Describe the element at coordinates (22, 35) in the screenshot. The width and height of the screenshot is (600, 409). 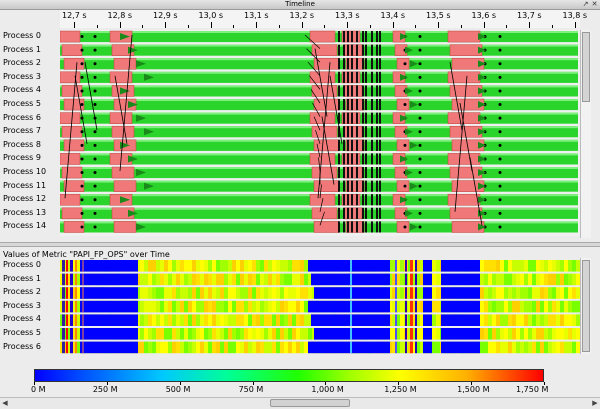
I see `process-label: Process 0` at that location.